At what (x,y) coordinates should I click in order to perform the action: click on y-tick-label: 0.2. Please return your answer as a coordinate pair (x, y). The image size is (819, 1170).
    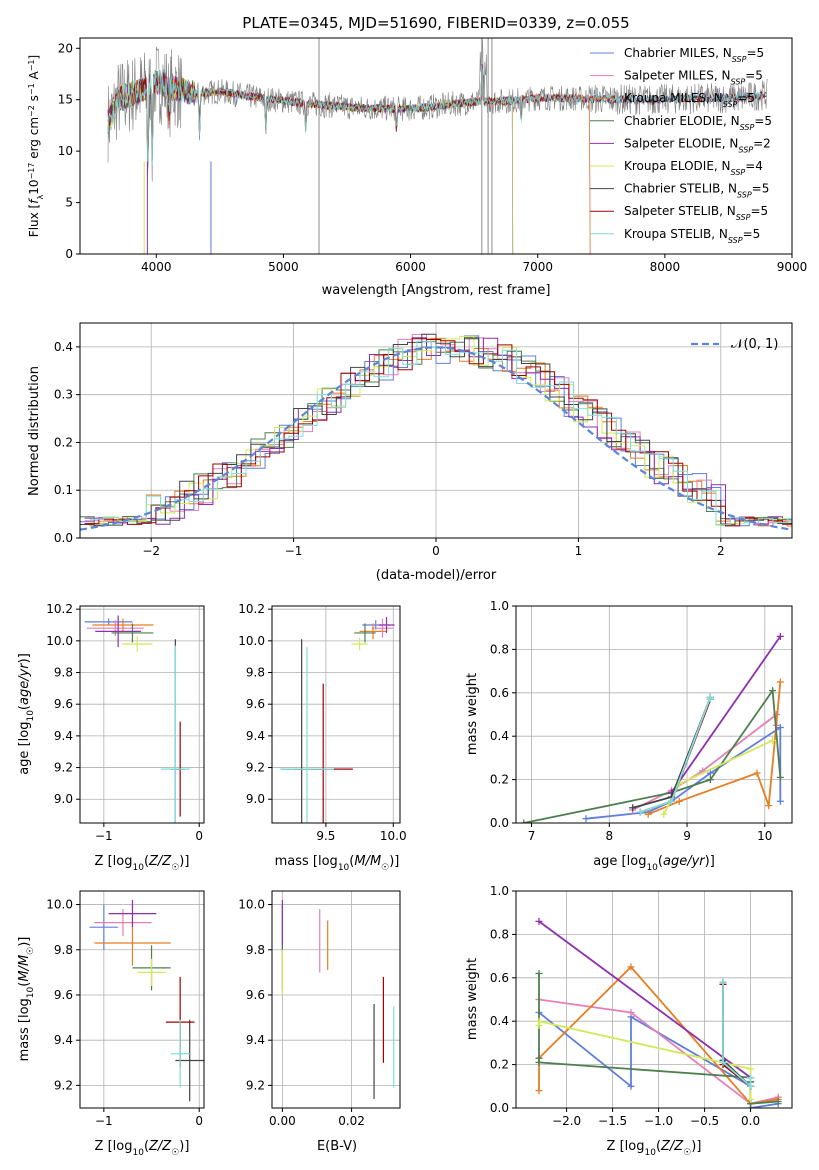
    Looking at the image, I should click on (63, 442).